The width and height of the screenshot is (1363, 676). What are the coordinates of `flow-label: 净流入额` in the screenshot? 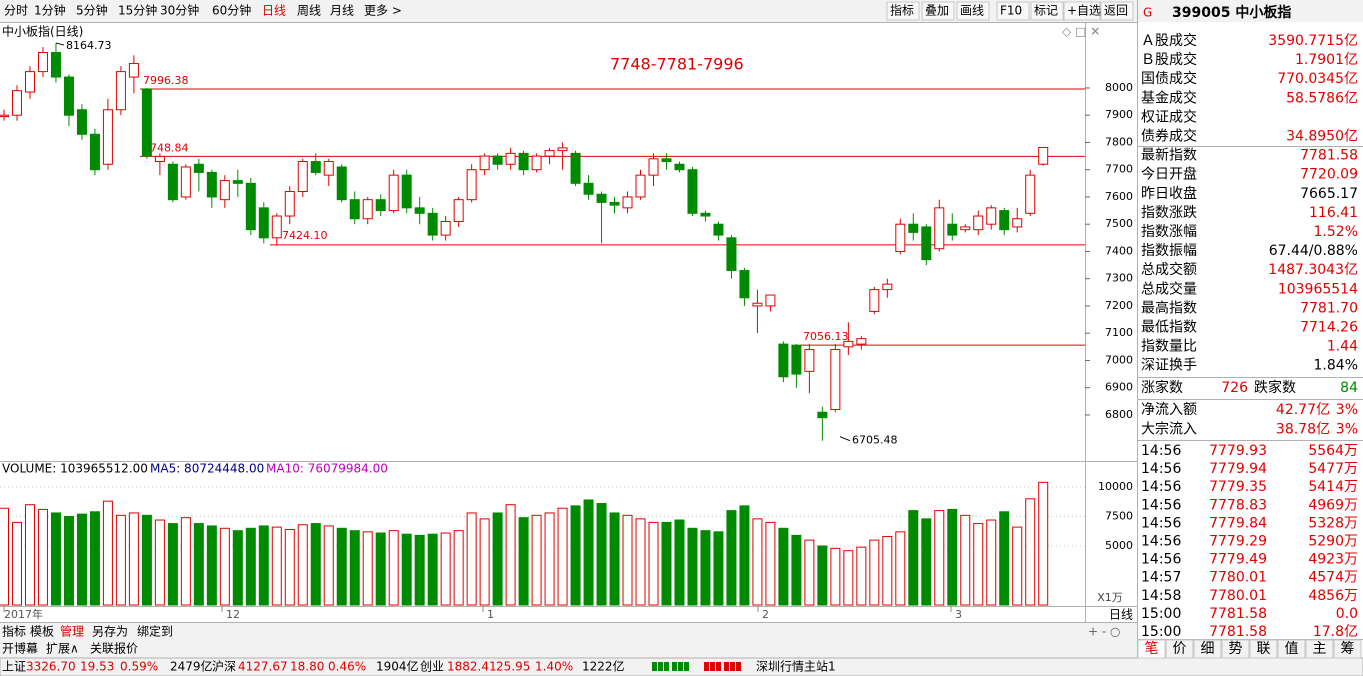 It's located at (1169, 410).